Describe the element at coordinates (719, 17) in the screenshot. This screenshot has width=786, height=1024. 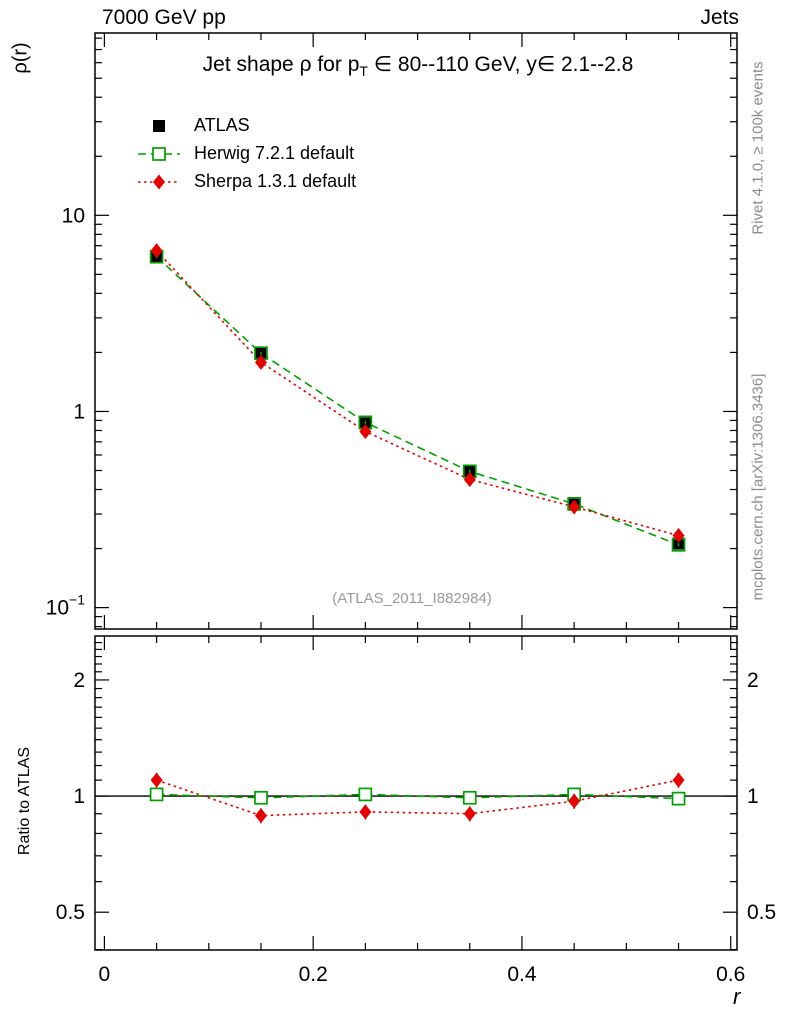
I see `process-label: Jets` at that location.